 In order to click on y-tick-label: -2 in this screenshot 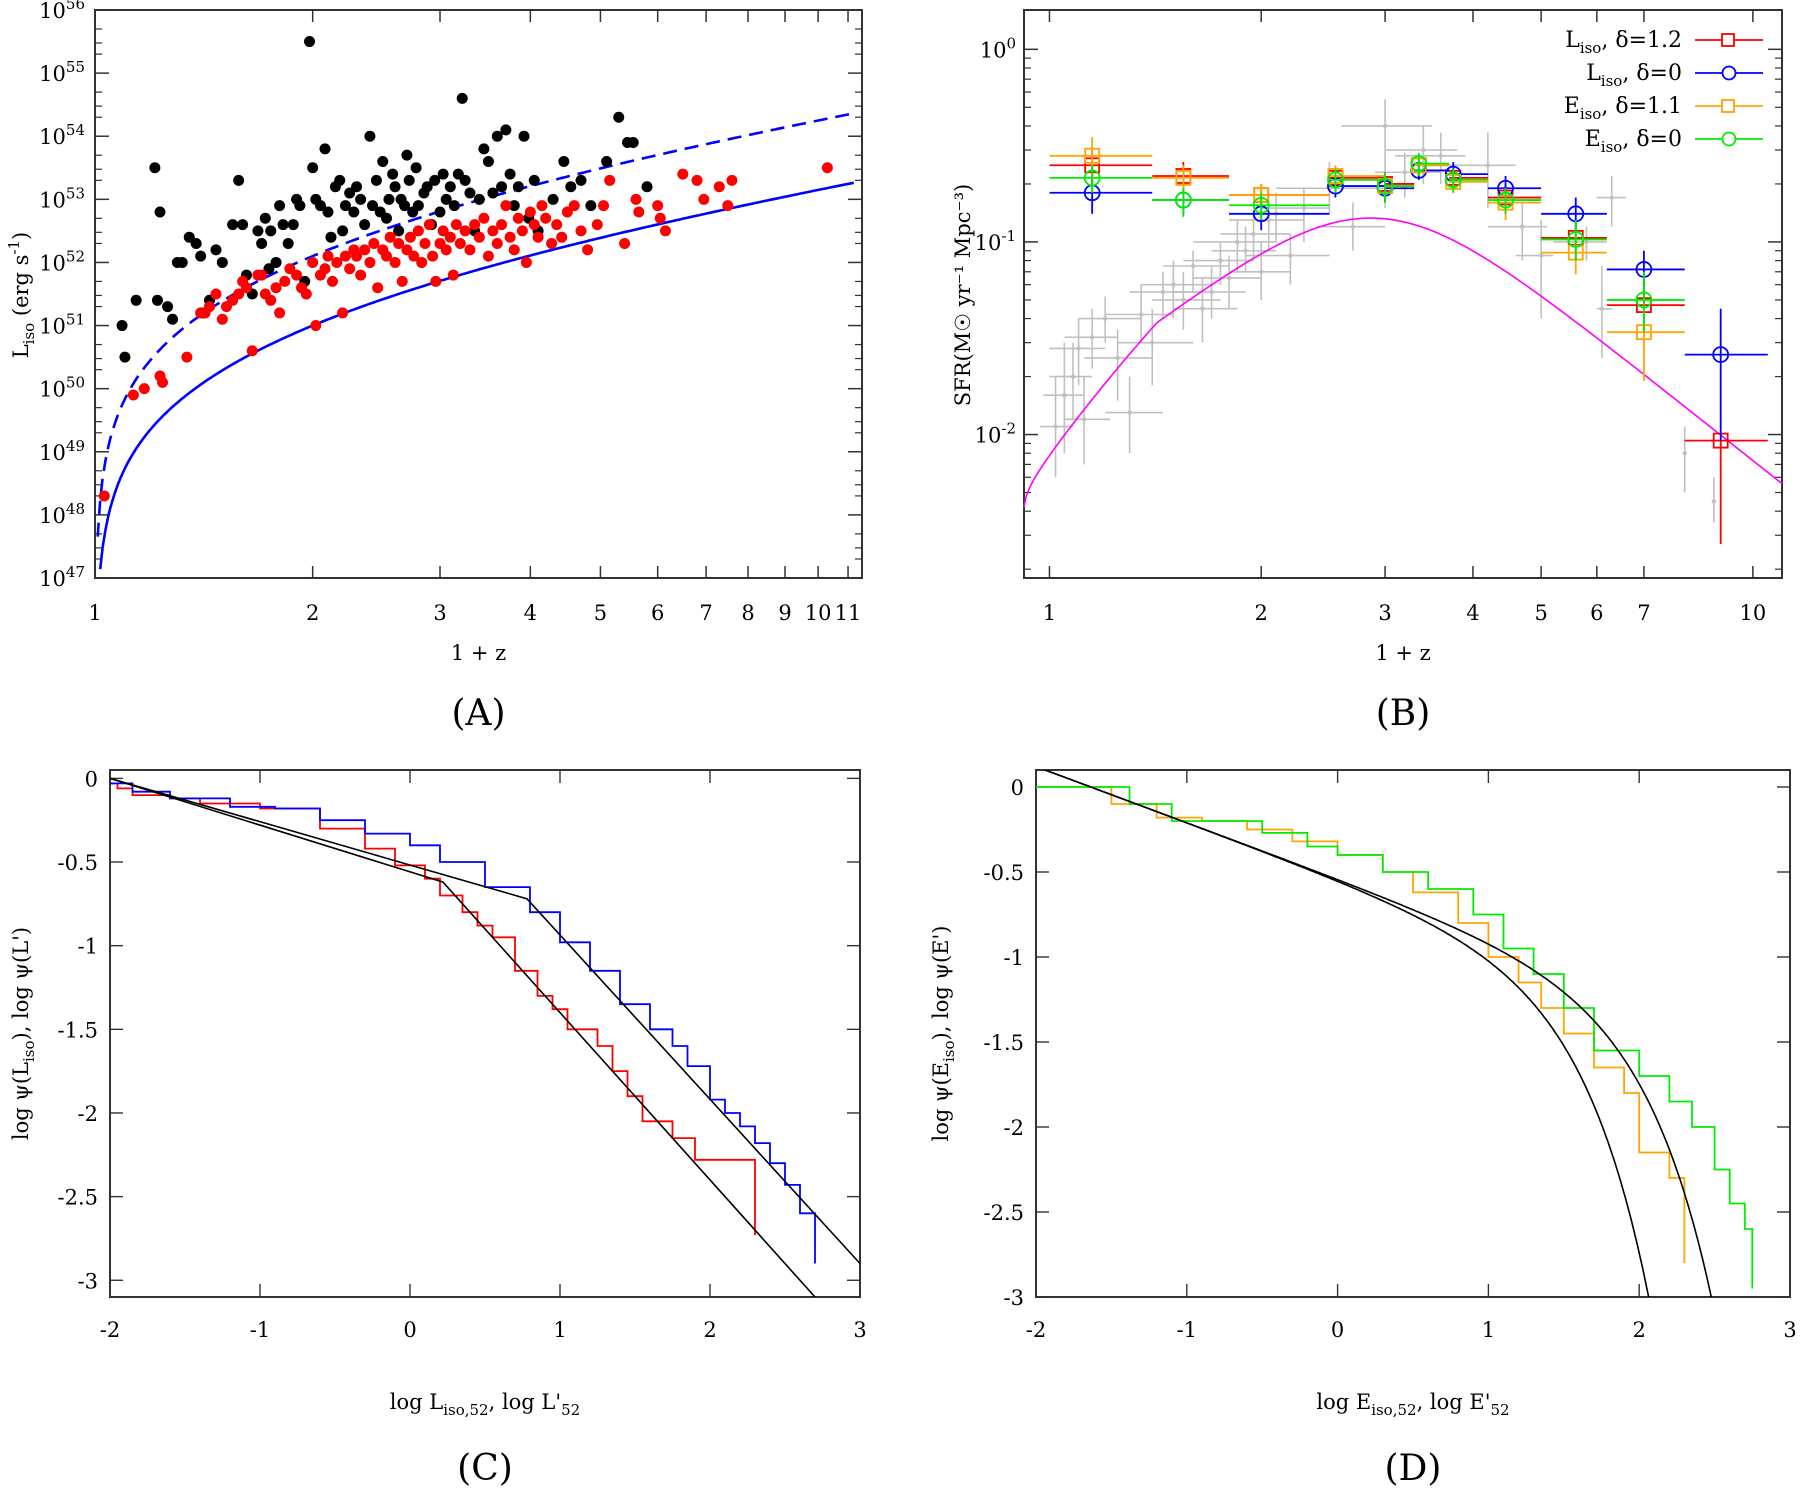, I will do `click(88, 1114)`.